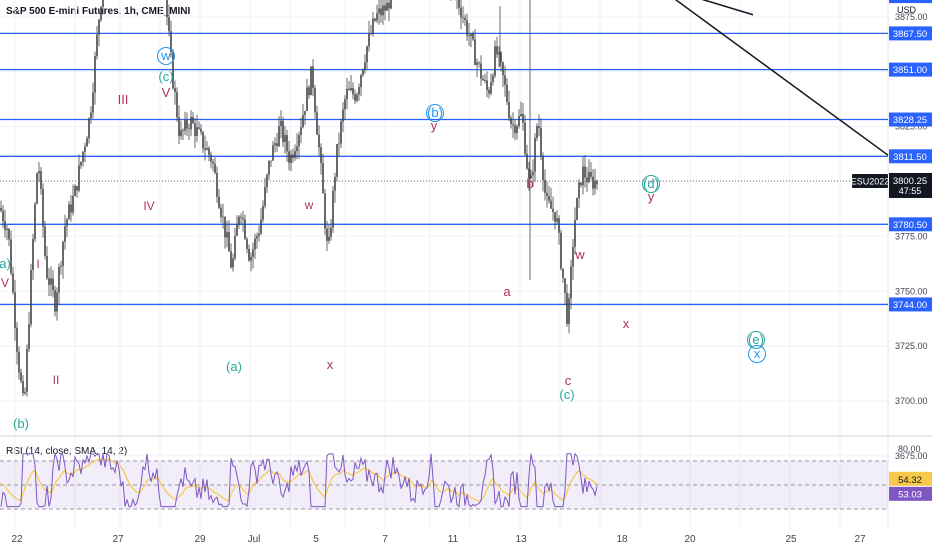 The width and height of the screenshot is (932, 550). What do you see at coordinates (911, 291) in the screenshot?
I see `price-tick-3: 3750.00` at bounding box center [911, 291].